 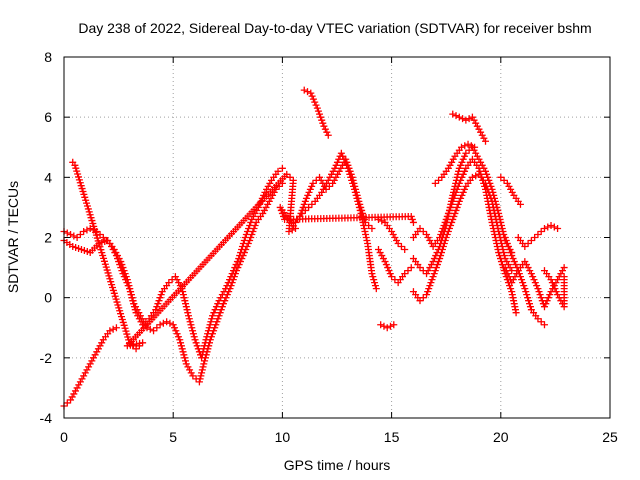 What do you see at coordinates (382, 256) in the screenshot?
I see `data-point-track-h` at bounding box center [382, 256].